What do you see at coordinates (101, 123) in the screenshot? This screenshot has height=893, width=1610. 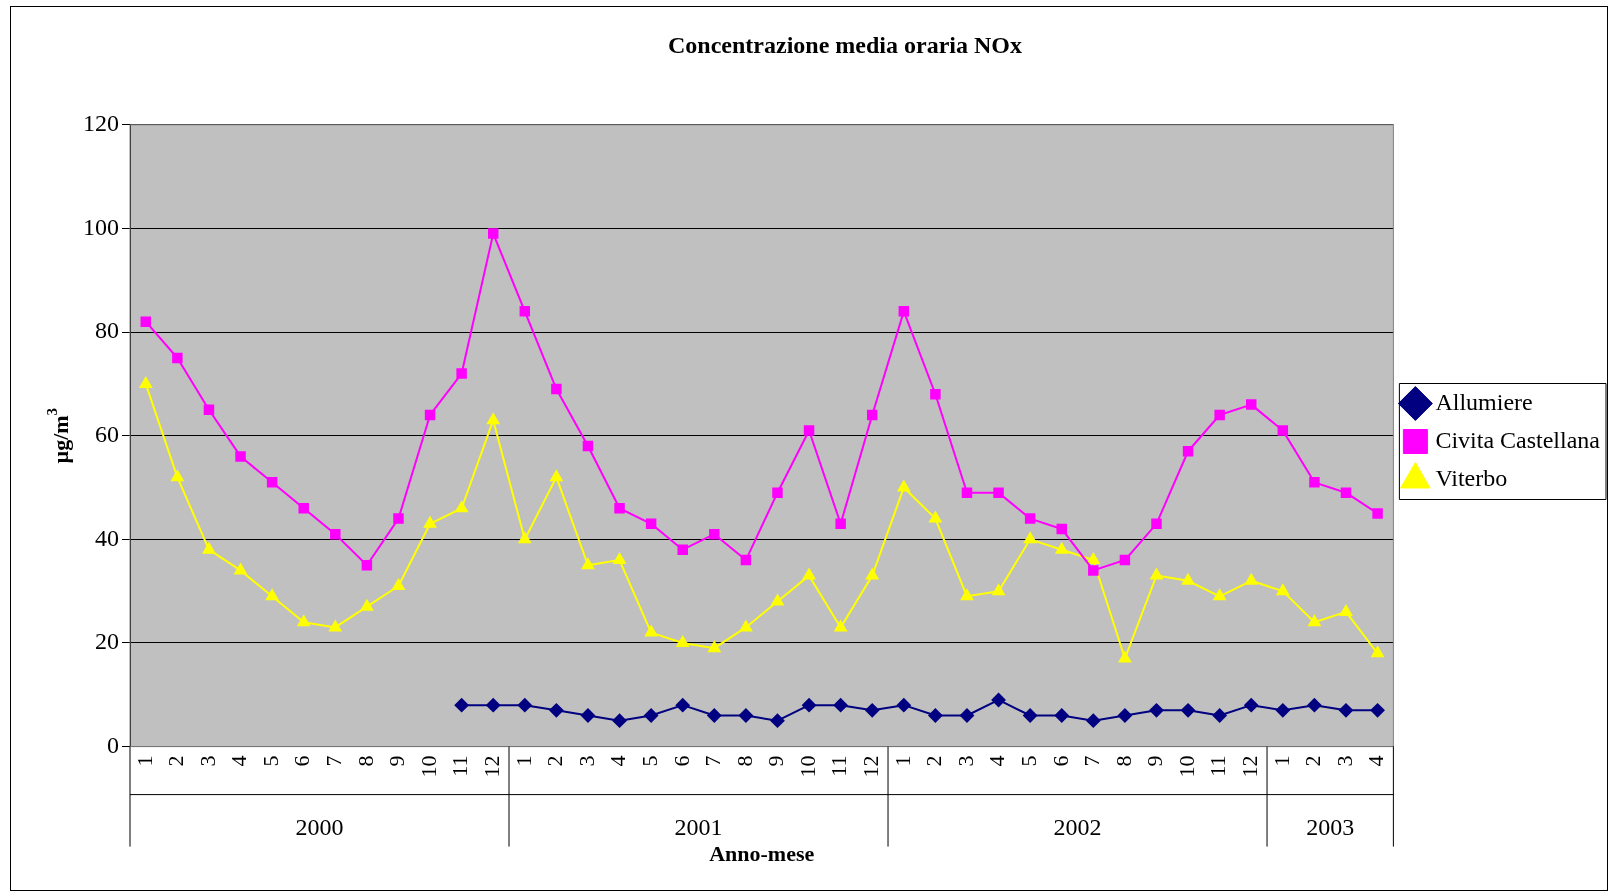 I see `y-tick-label: 120` at bounding box center [101, 123].